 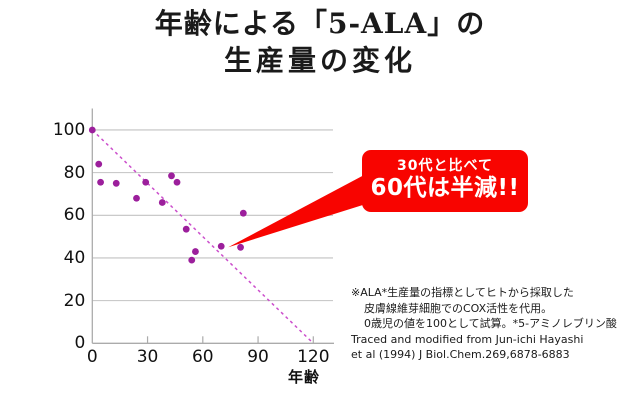 I want to click on page-title-line1: 年齢による「5-ALA」の, so click(x=320, y=23).